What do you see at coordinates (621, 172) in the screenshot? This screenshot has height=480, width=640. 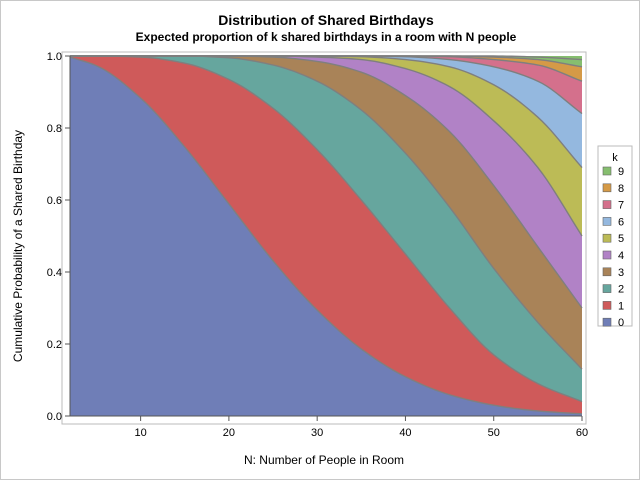 I see `legend-label-k-9: 9` at bounding box center [621, 172].